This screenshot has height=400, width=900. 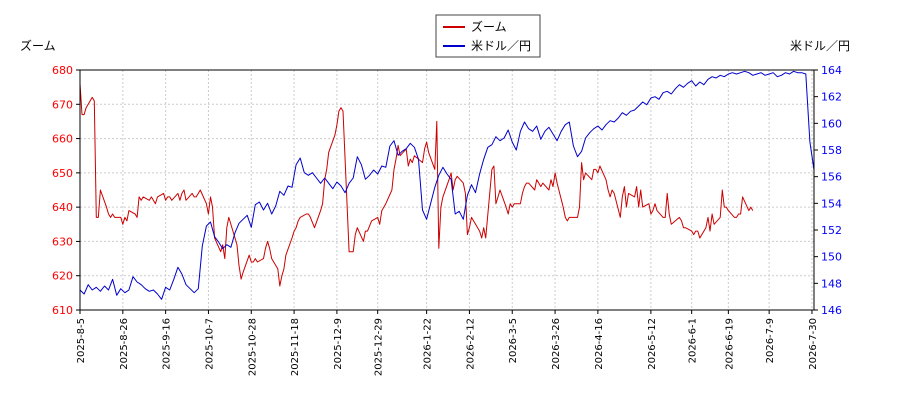 I want to click on x-tick-label: 2026-2-12, so click(x=470, y=344).